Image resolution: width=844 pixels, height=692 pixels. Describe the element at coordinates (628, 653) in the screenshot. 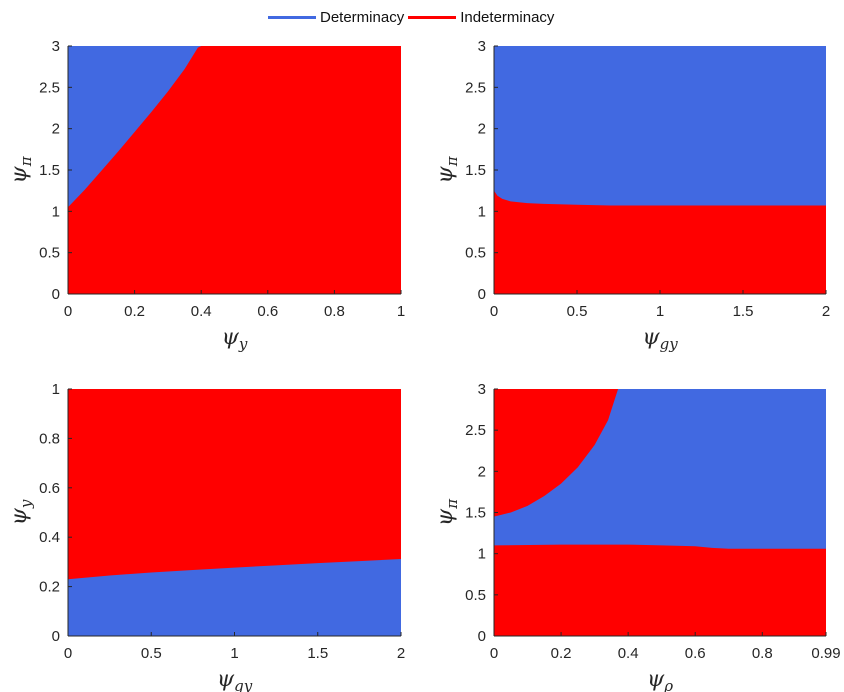

I see `panel-4-x-tick-label: 0.4` at that location.